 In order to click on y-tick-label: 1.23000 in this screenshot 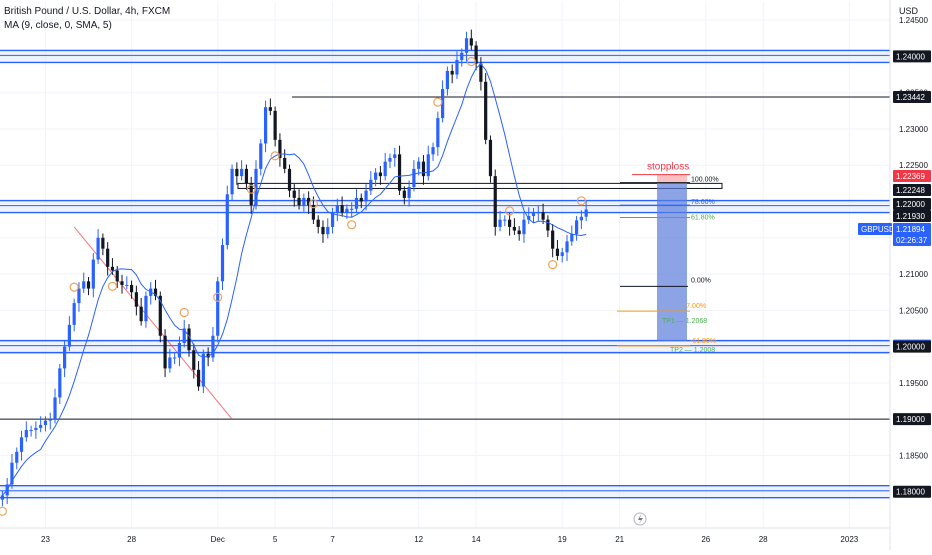, I will do `click(913, 129)`.